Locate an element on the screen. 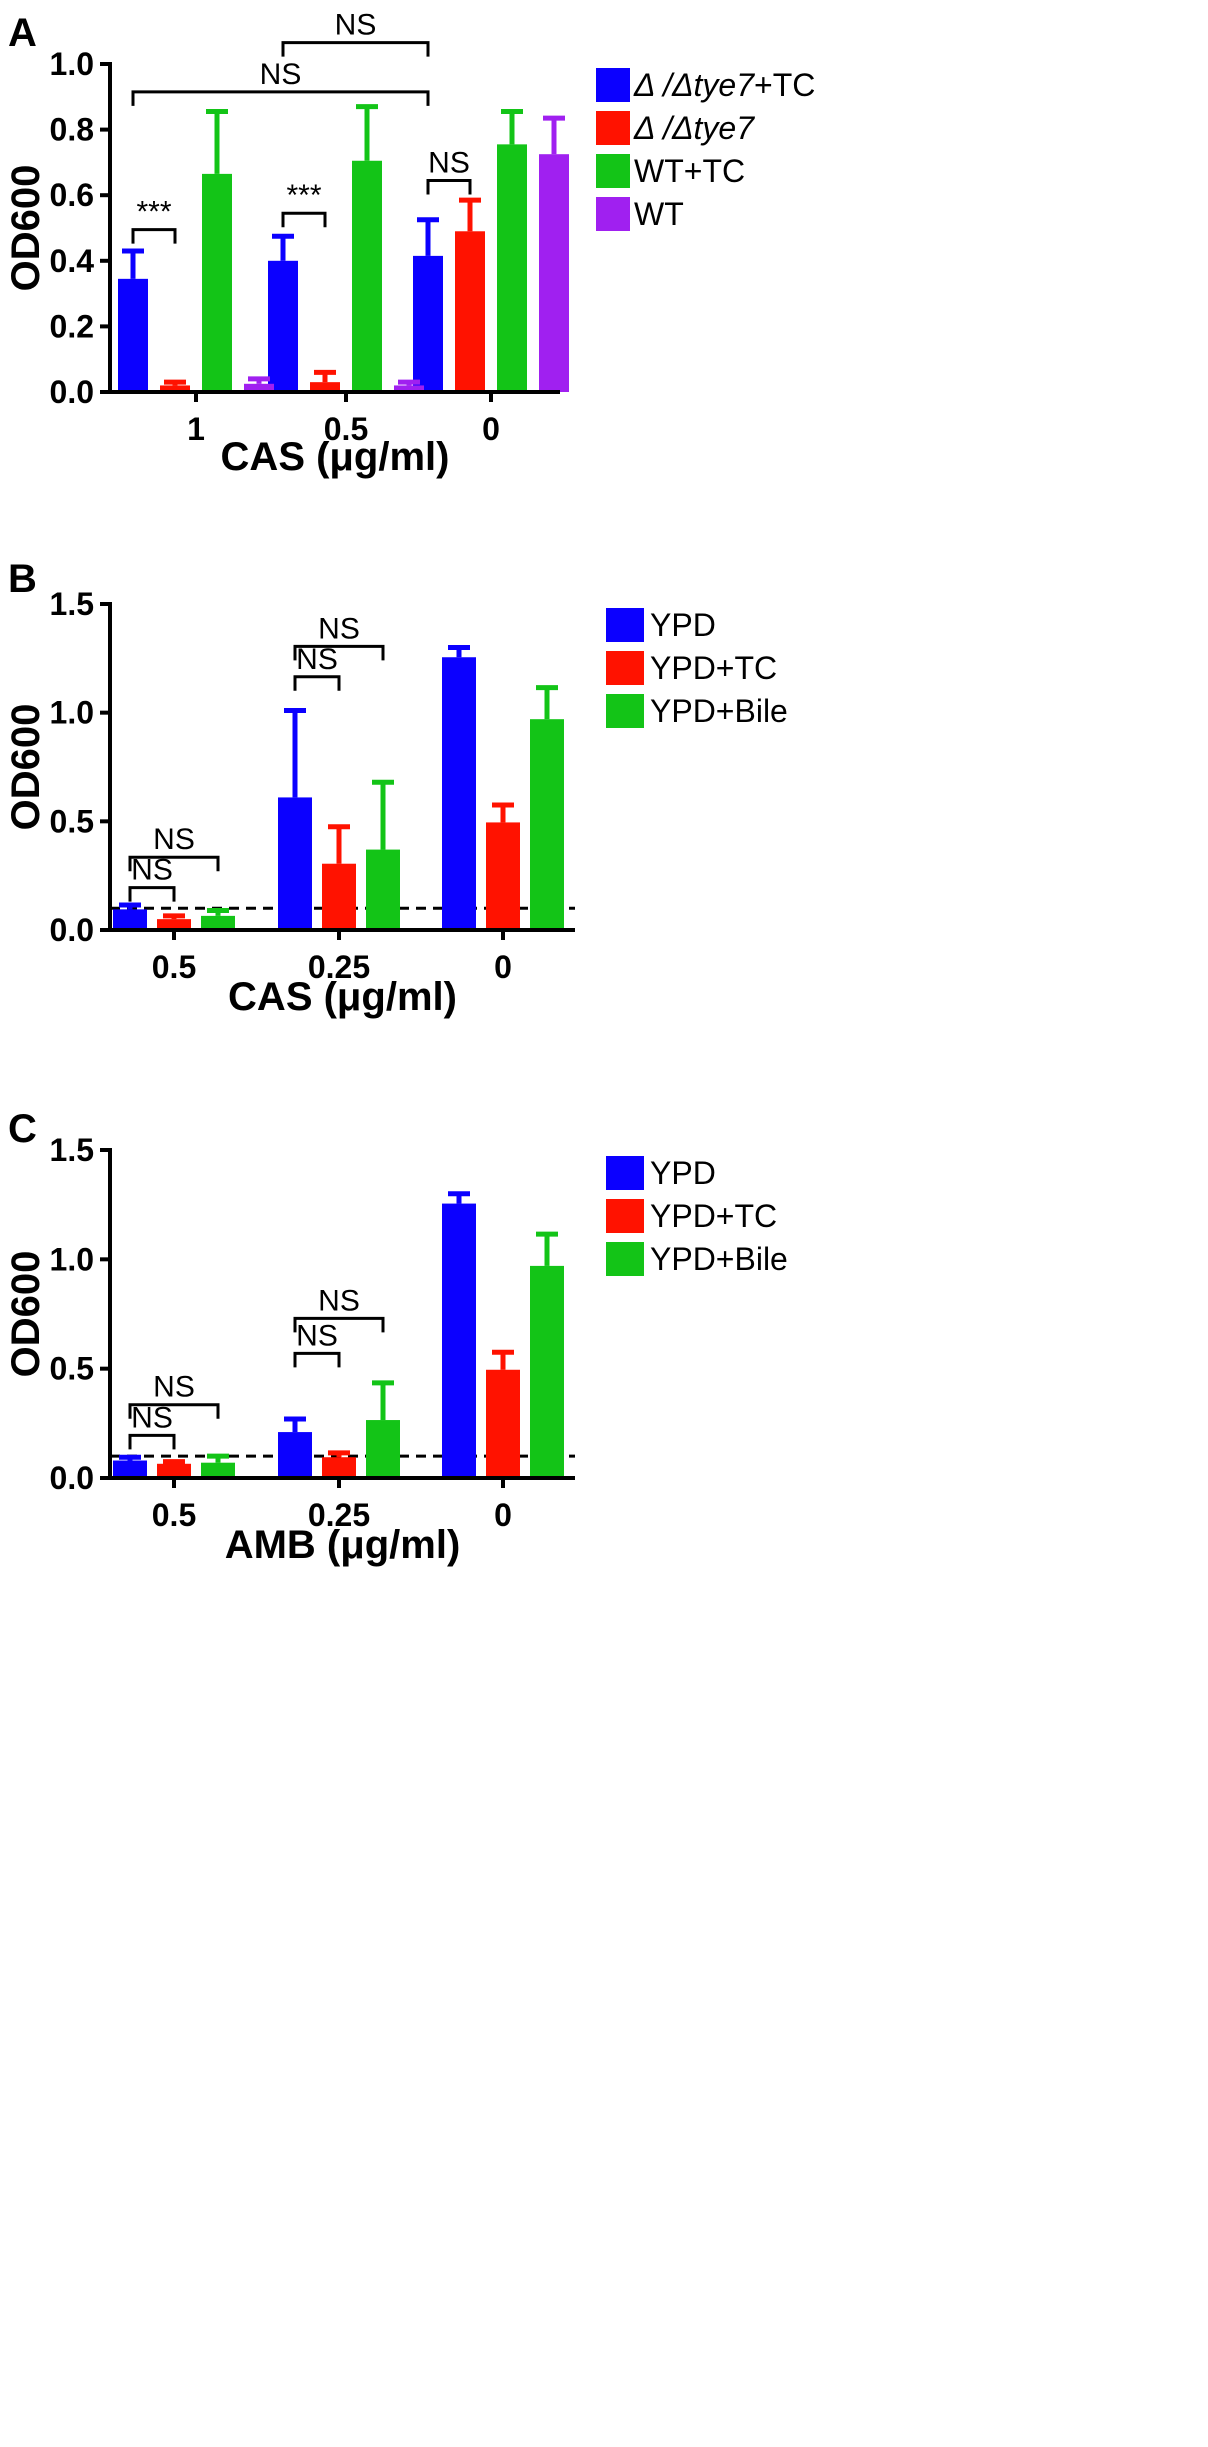 The height and width of the screenshot is (2447, 1208). panel-letter-b: B is located at coordinates (22, 579).